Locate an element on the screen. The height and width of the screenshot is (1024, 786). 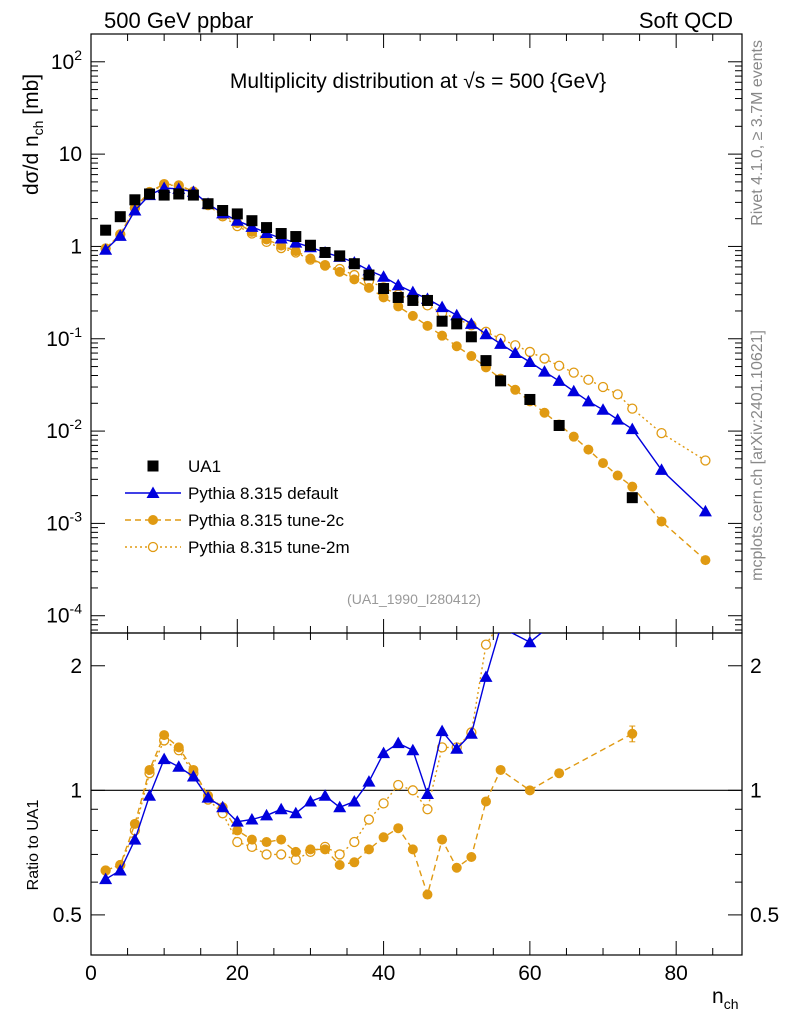
ratio-y-tick-label-right: 0.5 is located at coordinates (764, 915).